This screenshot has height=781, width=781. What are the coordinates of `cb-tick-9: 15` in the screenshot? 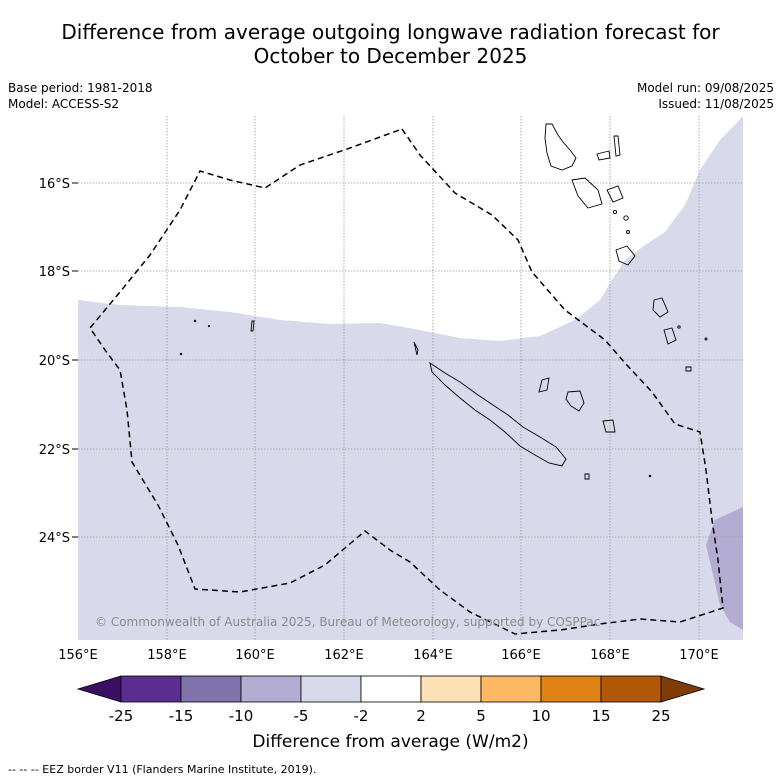 It's located at (600, 716).